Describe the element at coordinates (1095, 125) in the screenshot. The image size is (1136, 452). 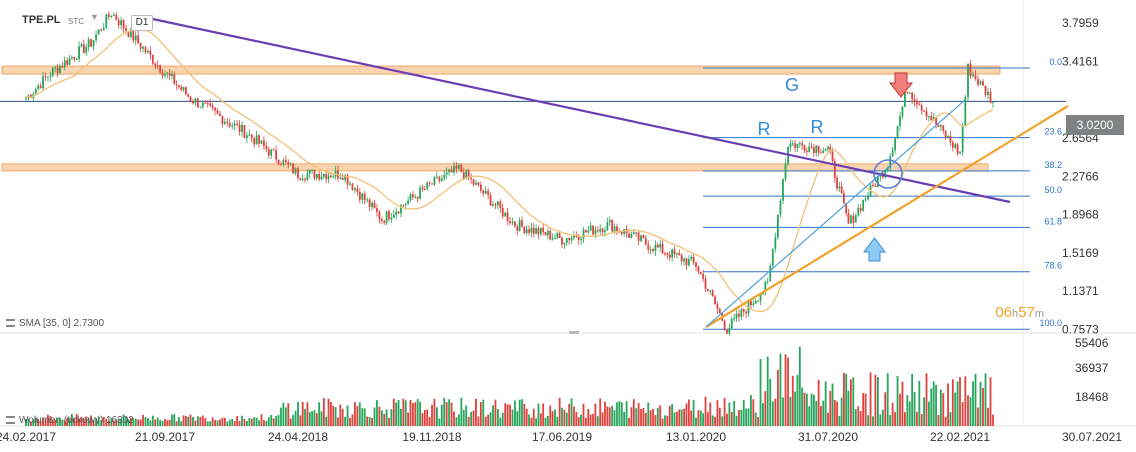
I see `current-price-tag: 3.0200` at that location.